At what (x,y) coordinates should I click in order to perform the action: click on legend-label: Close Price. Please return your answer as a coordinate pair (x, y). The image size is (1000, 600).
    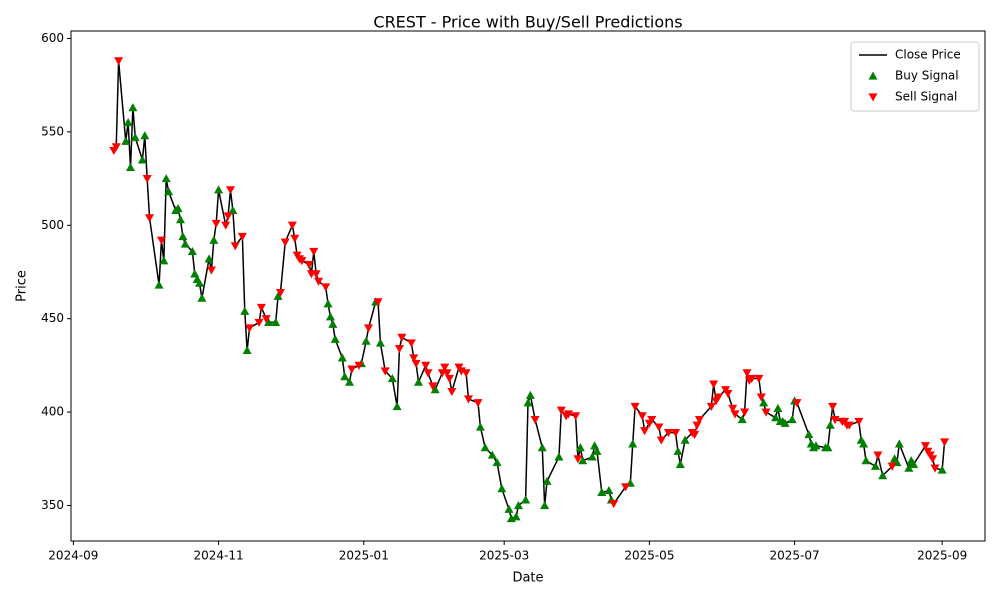
    Looking at the image, I should click on (928, 55).